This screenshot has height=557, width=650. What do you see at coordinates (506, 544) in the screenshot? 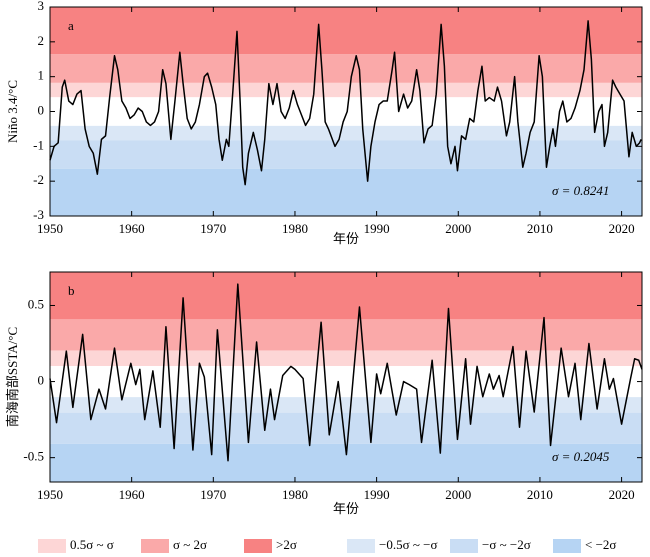
I see `legend-label: −σ ~ −2σ` at bounding box center [506, 544].